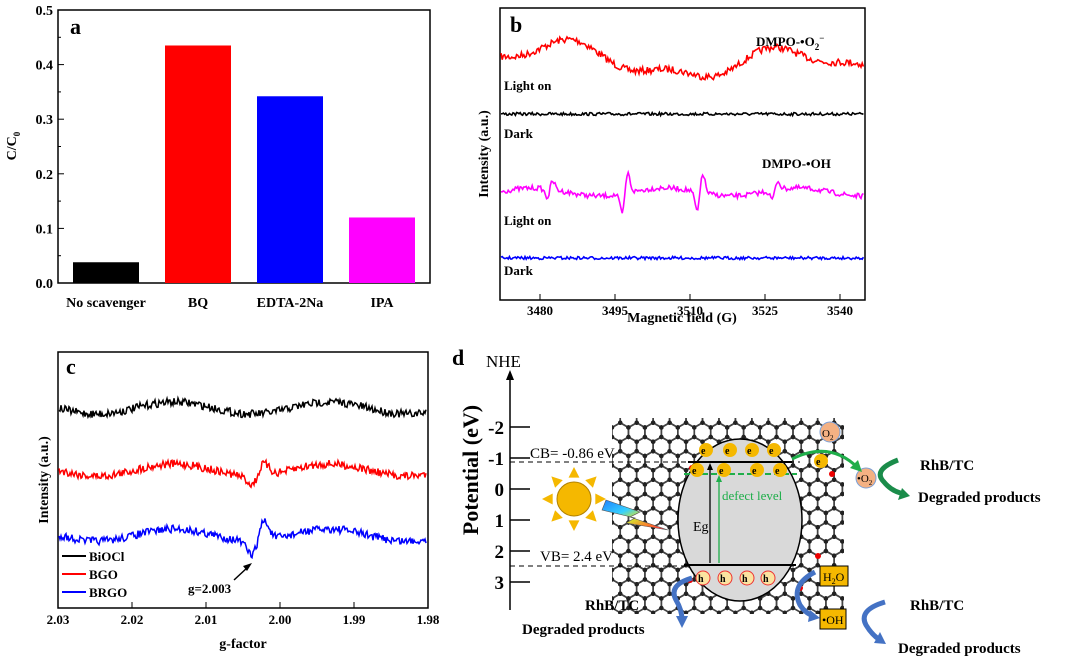 Image resolution: width=1080 pixels, height=662 pixels. I want to click on panel-label: b, so click(516, 24).